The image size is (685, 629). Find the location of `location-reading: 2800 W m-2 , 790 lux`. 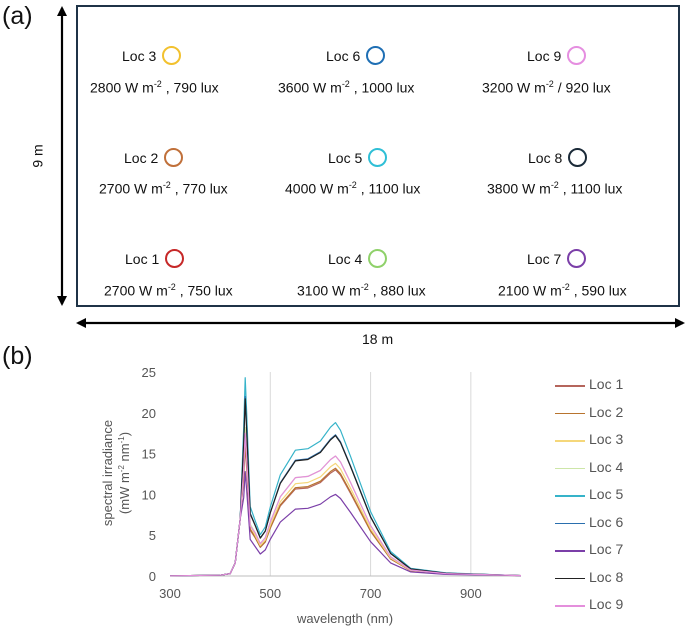

location-reading: 2800 W m-2 , 790 lux is located at coordinates (154, 87).